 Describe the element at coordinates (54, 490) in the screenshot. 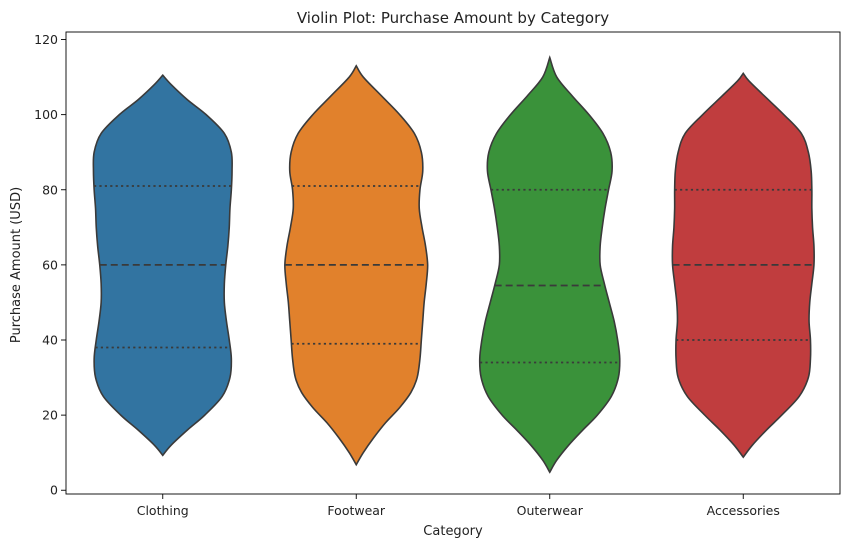

I see `y-tick-label: 0` at that location.